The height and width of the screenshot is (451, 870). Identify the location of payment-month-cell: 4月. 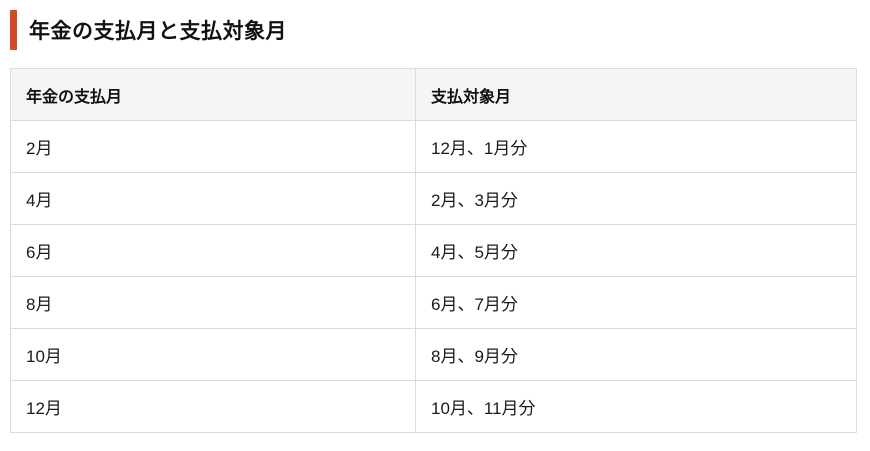
(213, 198).